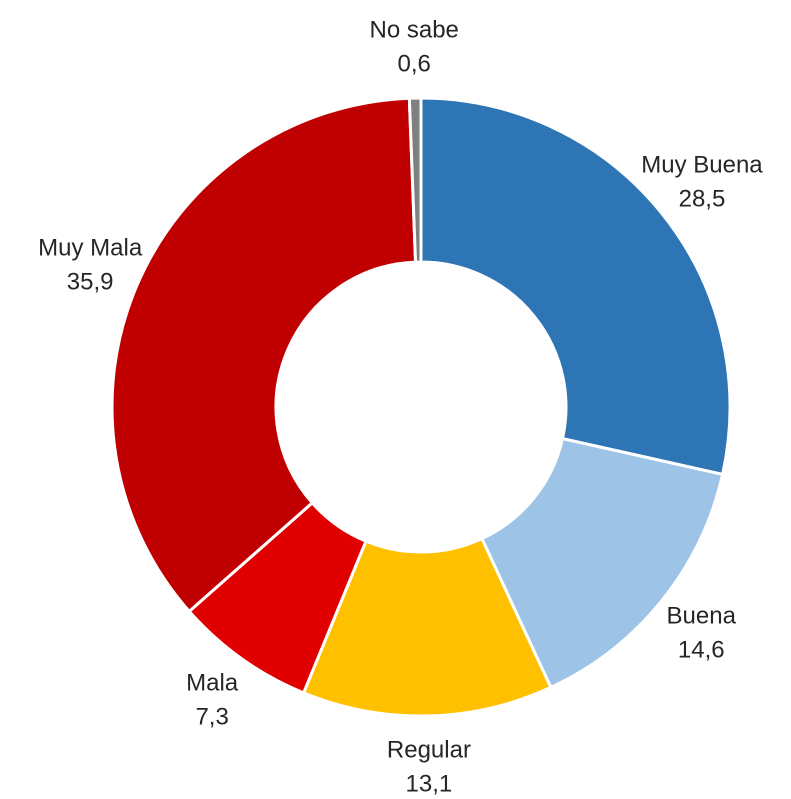 The width and height of the screenshot is (791, 799). Describe the element at coordinates (212, 683) in the screenshot. I see `slice-label: Mala` at that location.